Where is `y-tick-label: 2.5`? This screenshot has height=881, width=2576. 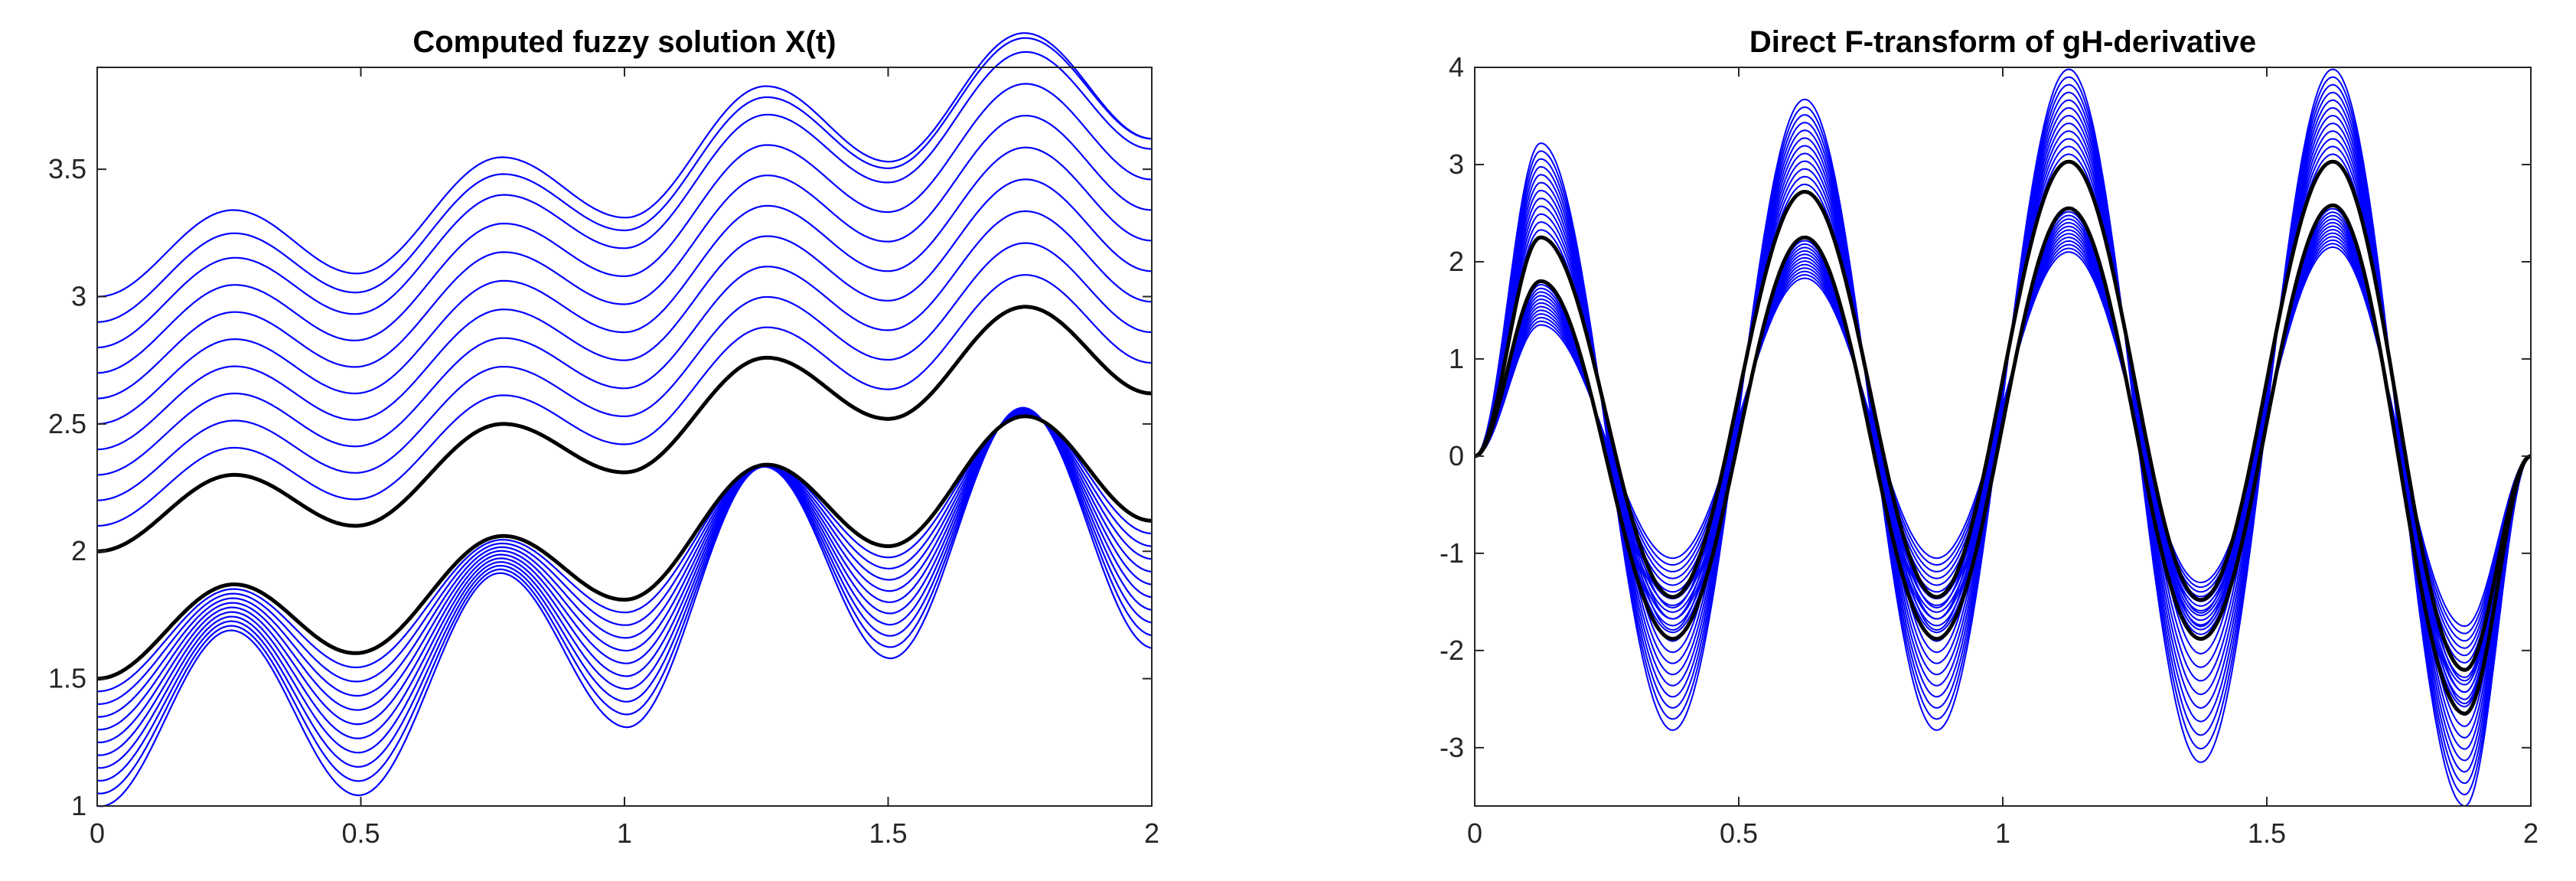
y-tick-label: 2.5 is located at coordinates (67, 424).